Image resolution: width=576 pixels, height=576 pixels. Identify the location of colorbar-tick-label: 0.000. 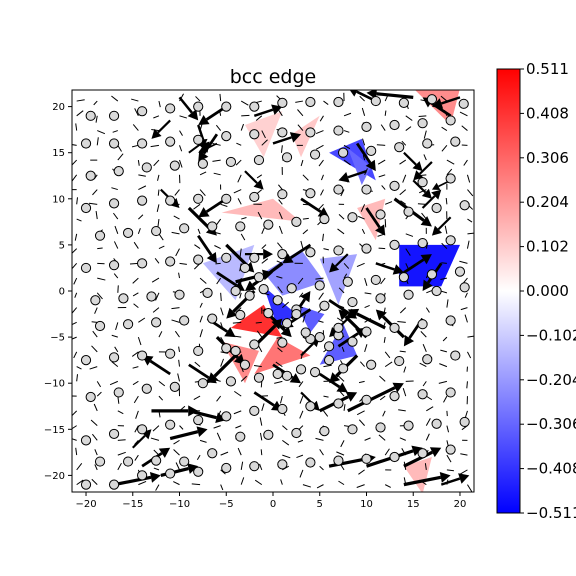
(547, 291).